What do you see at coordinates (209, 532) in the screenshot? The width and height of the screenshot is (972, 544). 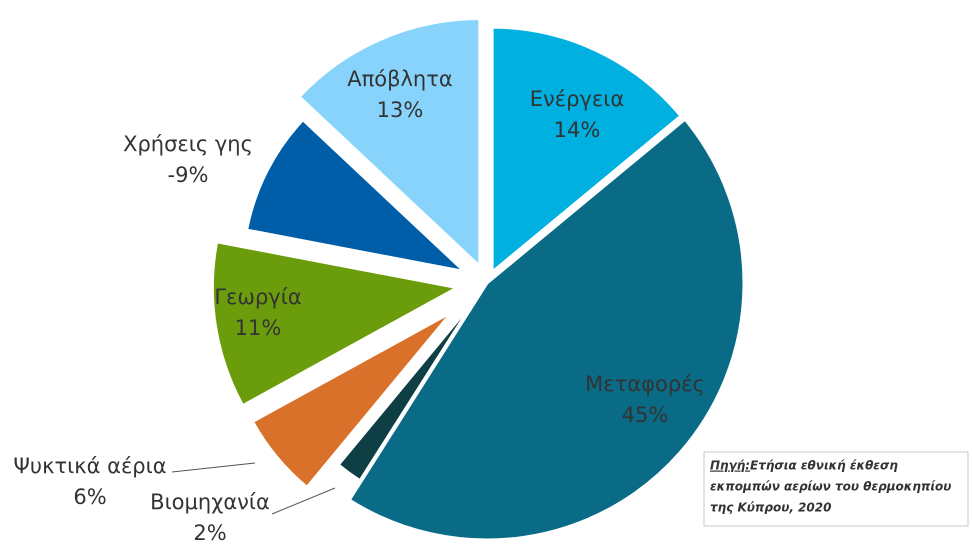 I see `value-label: 2%` at bounding box center [209, 532].